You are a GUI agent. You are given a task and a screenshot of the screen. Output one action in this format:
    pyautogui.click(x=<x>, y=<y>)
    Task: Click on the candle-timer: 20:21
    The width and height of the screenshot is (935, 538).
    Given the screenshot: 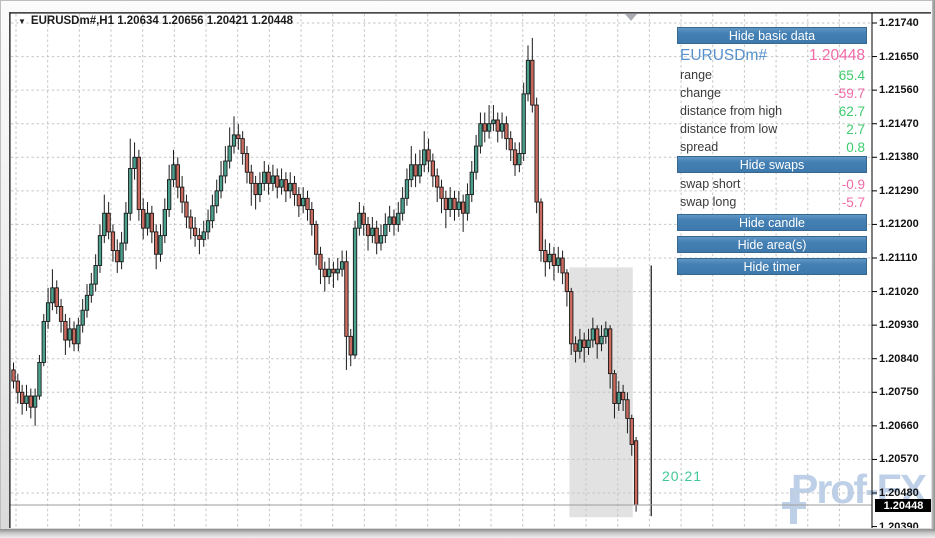 What is the action you would take?
    pyautogui.click(x=682, y=476)
    